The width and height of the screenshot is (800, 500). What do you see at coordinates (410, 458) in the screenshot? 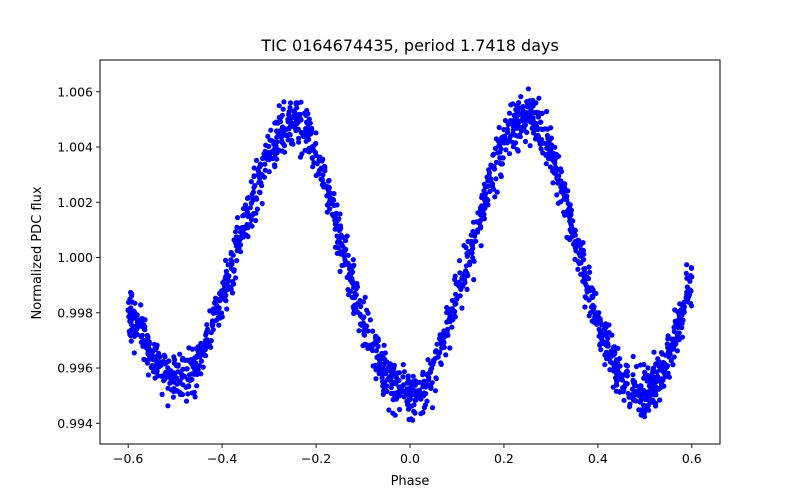
I see `x-tick-label: 0.0` at bounding box center [410, 458].